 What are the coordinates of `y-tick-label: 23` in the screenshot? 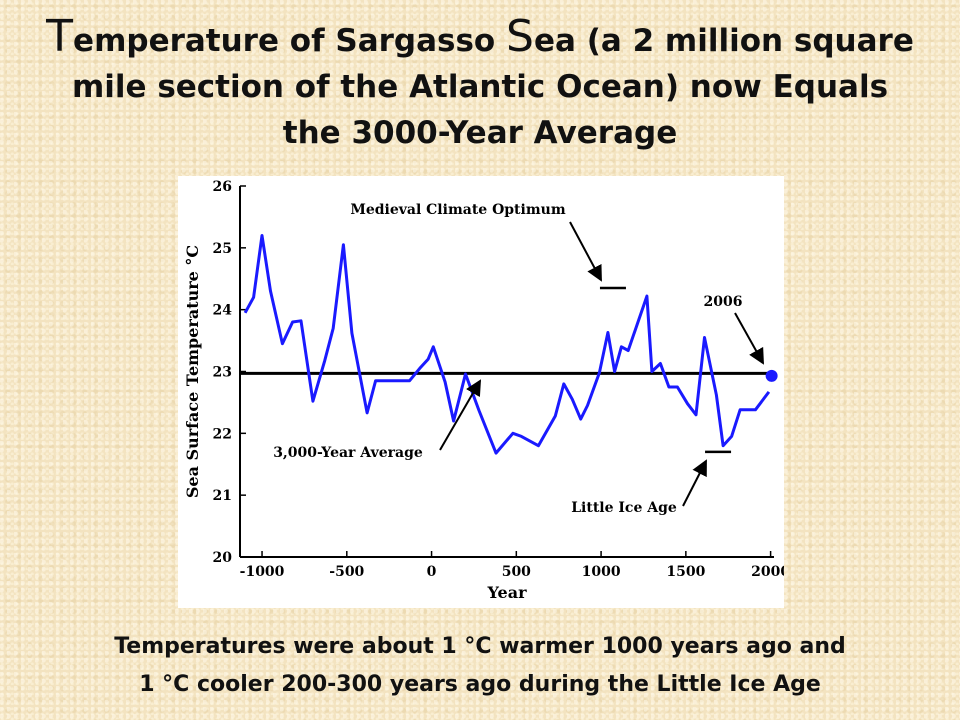 It's located at (222, 373).